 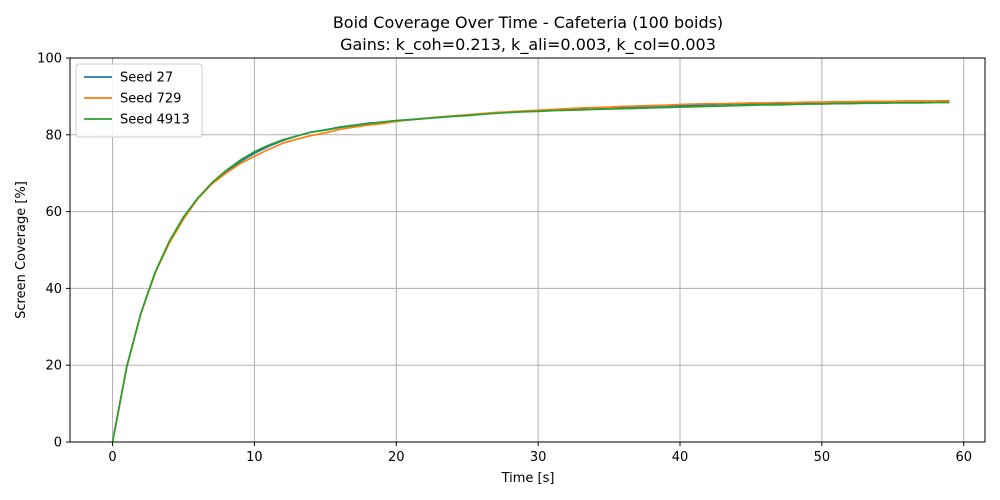 I want to click on x-axis-ticks: 0 10 20 30 40 50 60, so click(x=540, y=453).